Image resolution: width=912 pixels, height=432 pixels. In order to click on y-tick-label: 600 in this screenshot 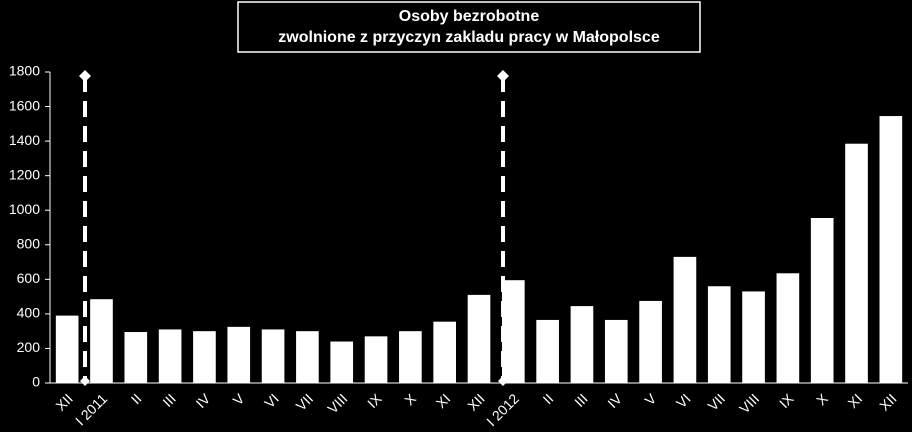, I will do `click(29, 278)`.